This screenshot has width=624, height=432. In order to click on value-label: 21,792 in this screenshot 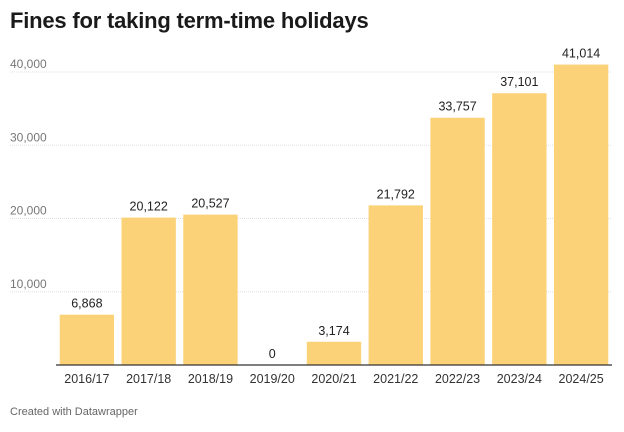, I will do `click(396, 194)`.